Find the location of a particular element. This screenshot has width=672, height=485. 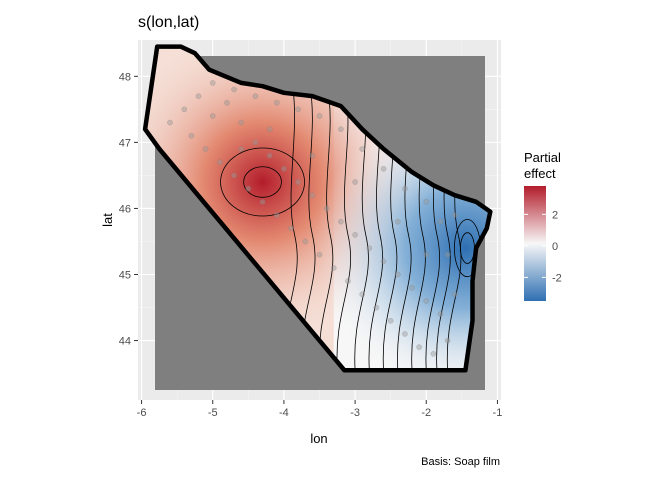

chart-title: s(lon,lat) is located at coordinates (168, 22).